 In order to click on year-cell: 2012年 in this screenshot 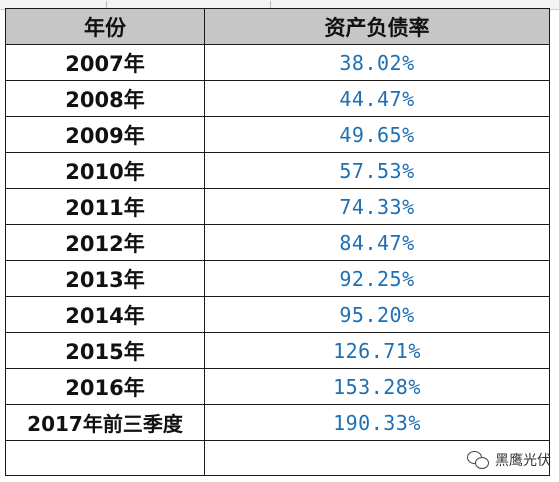, I will do `click(105, 242)`.